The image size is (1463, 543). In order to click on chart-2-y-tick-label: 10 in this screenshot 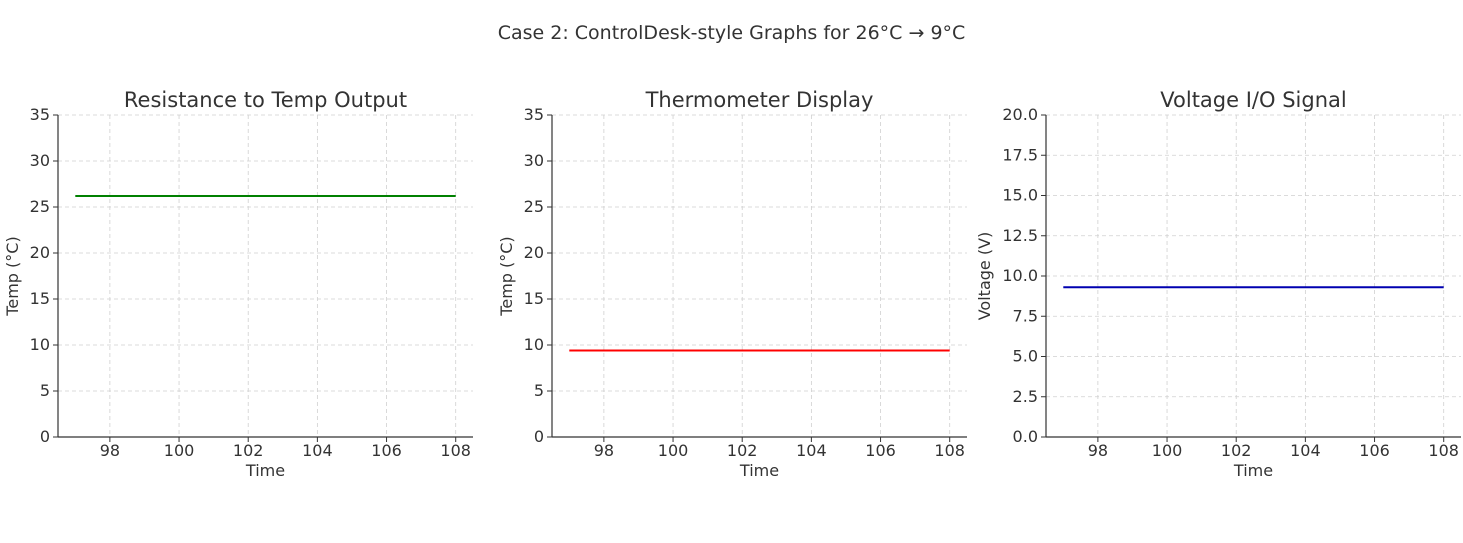, I will do `click(534, 344)`.